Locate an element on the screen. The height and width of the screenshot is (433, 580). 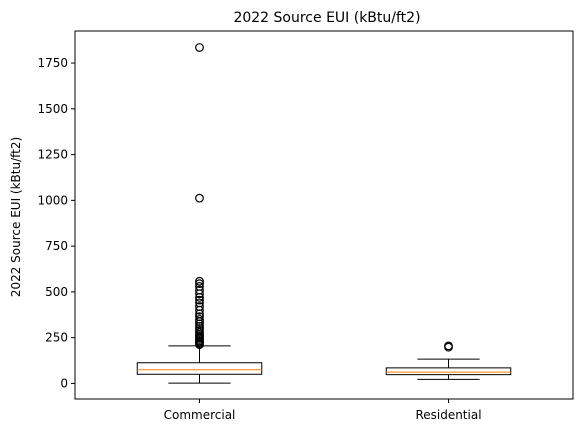
y-tick-label: 250 is located at coordinates (56, 338).